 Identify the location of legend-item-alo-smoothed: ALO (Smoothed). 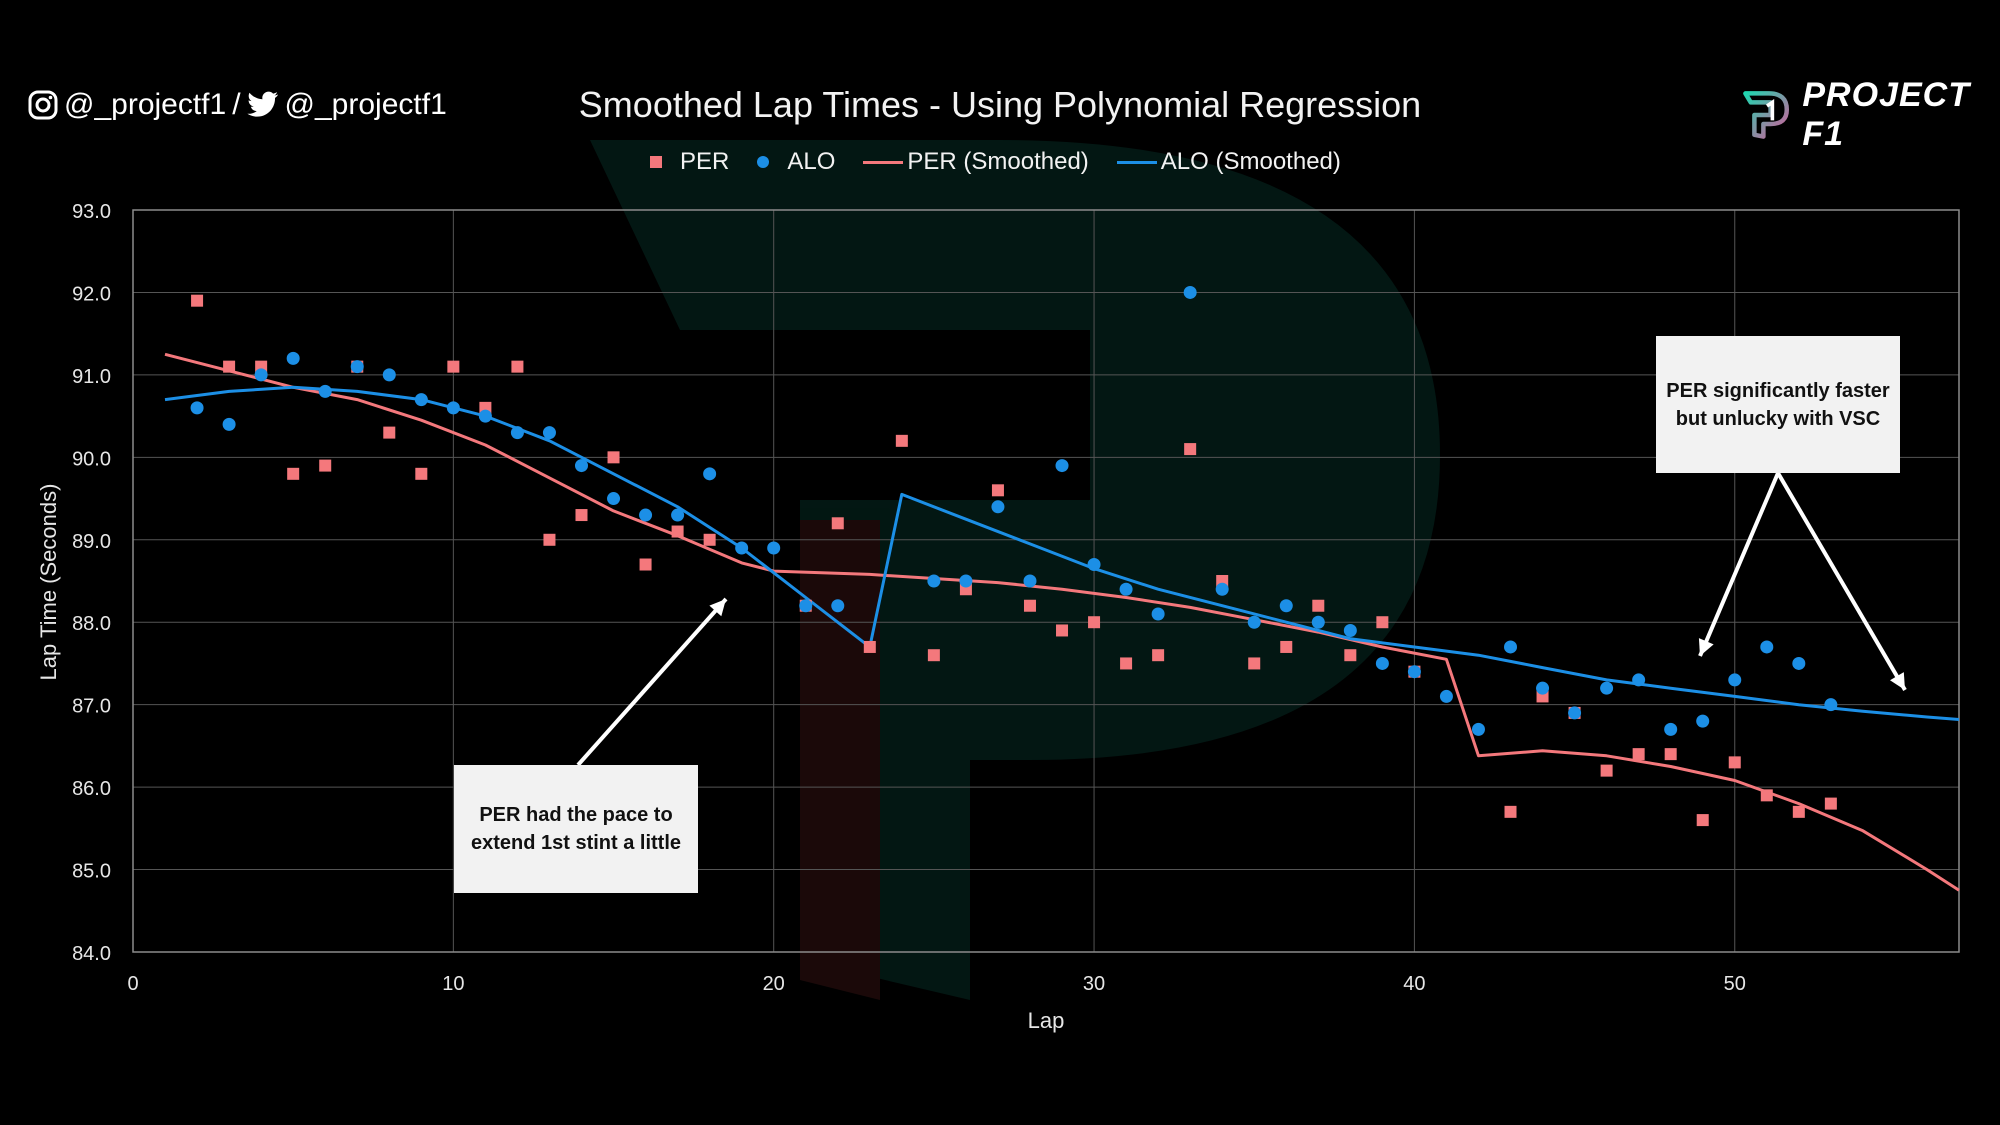
(1228, 162).